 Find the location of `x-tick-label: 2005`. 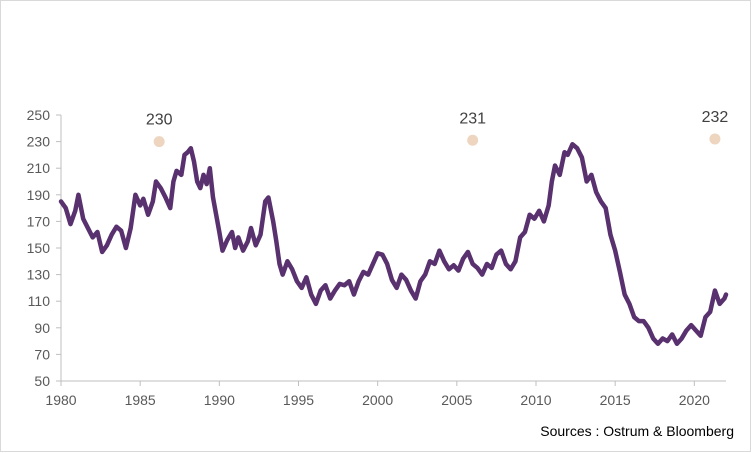

x-tick-label: 2005 is located at coordinates (456, 400).